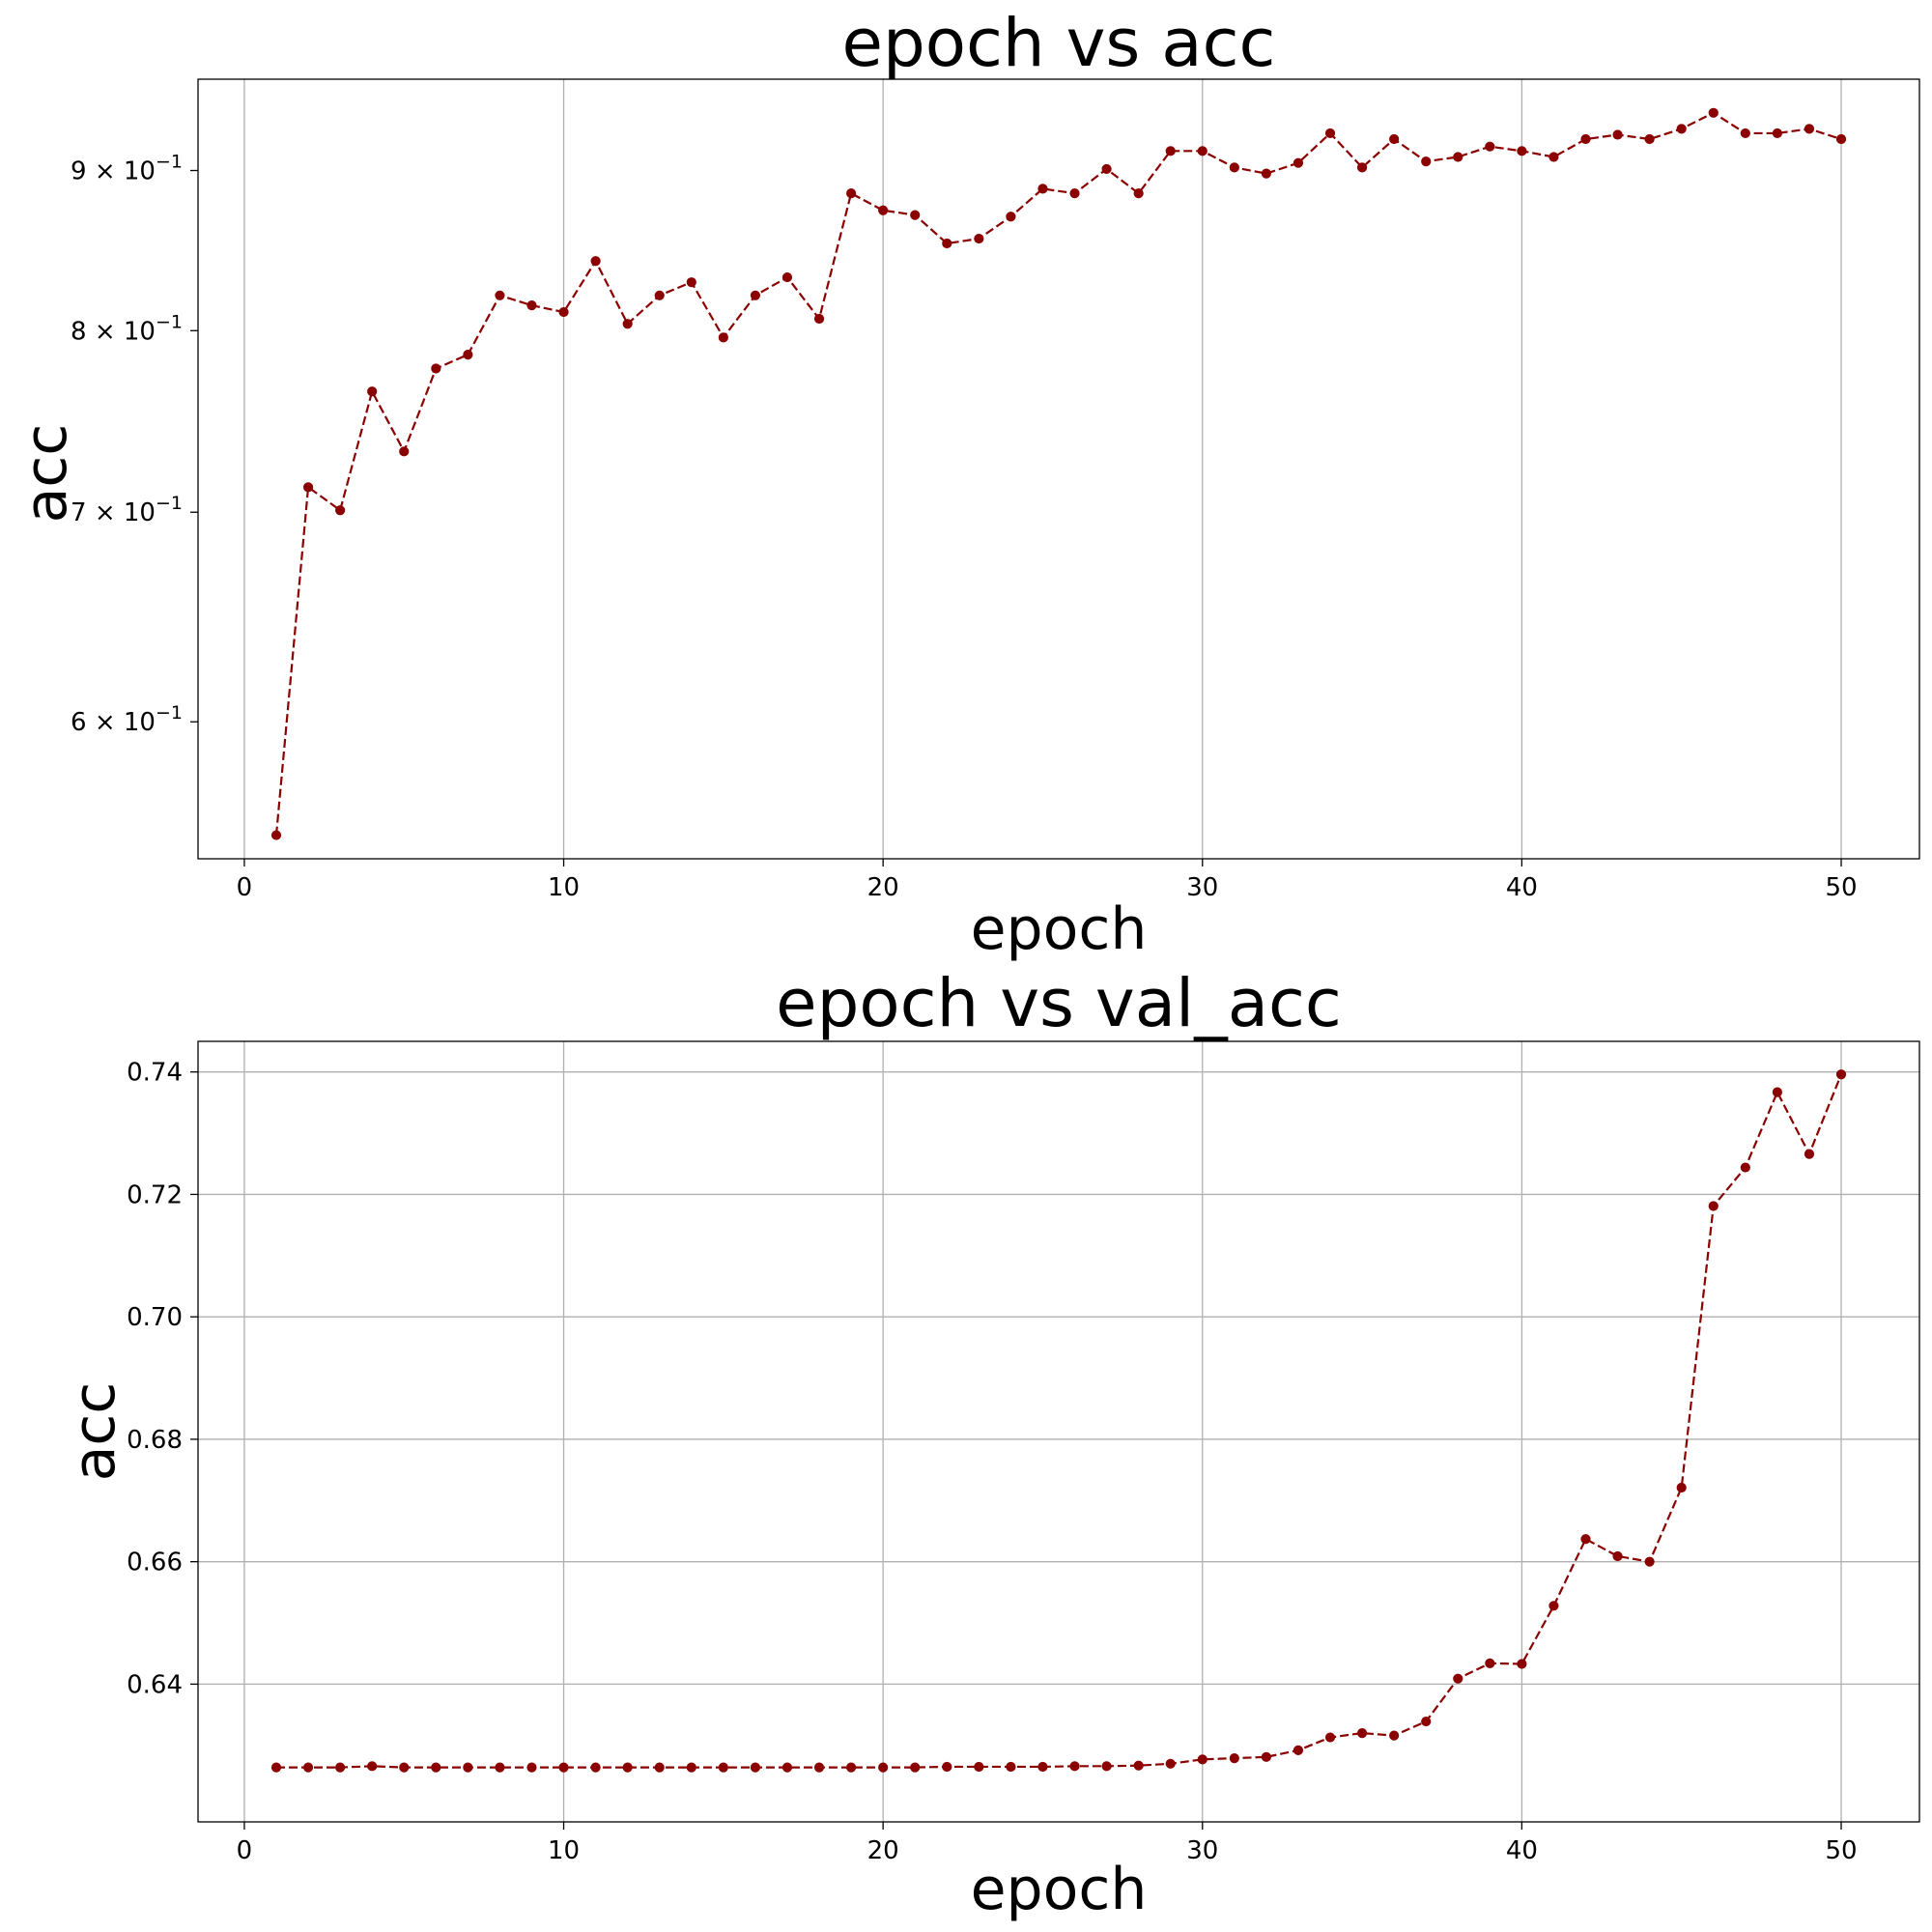 Image resolution: width=1932 pixels, height=1932 pixels. I want to click on acc-x-tick-label: 10, so click(564, 887).